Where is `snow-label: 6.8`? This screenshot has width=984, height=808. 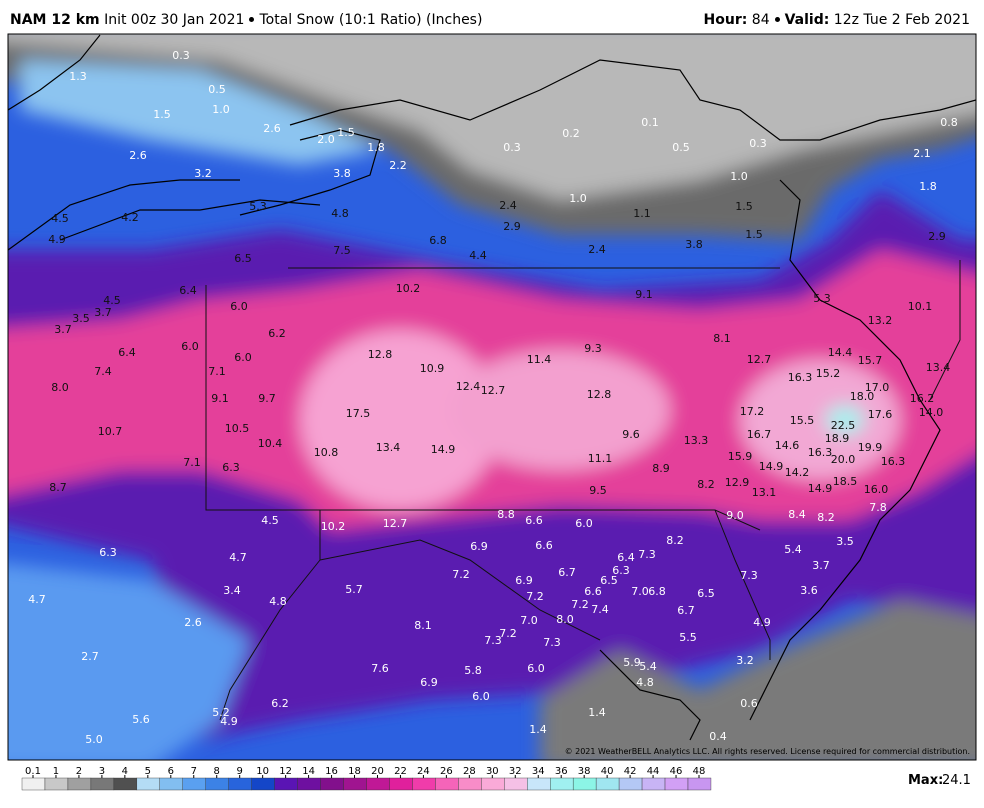
snow-label: 6.8 is located at coordinates (657, 591).